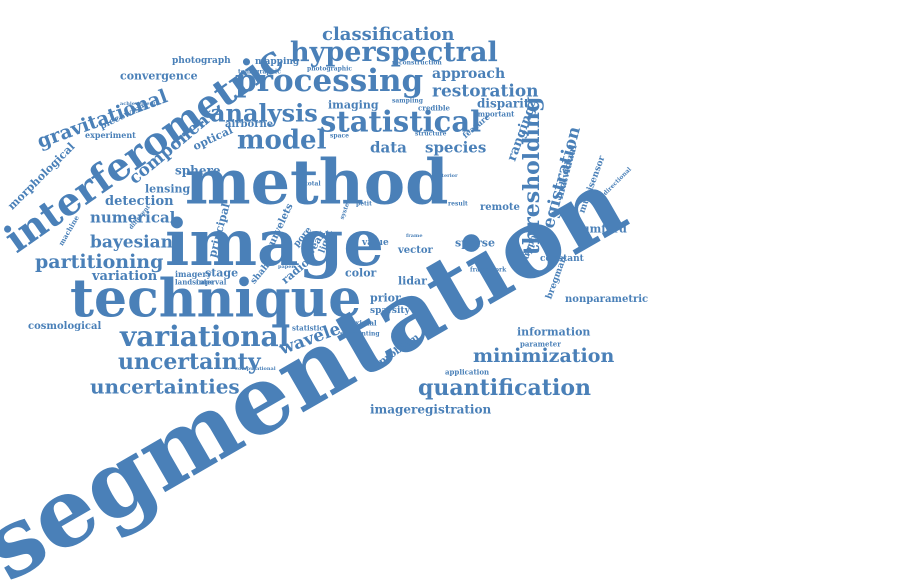  I want to click on cloud-word: information, so click(554, 332).